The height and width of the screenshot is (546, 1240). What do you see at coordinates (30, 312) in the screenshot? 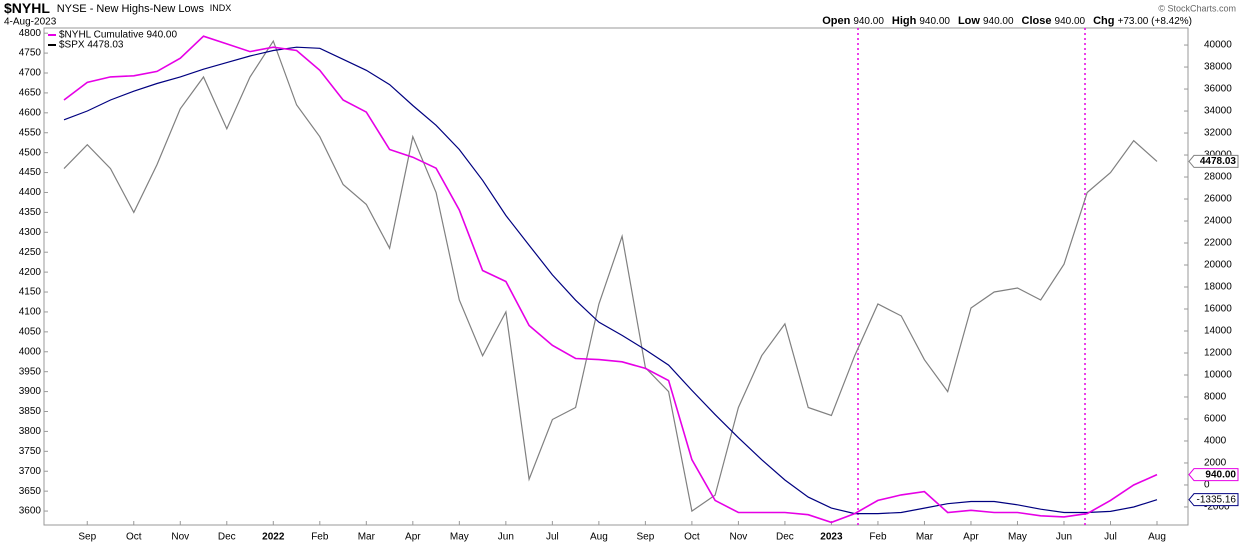
I see `y-tick-label: 4100` at bounding box center [30, 312].